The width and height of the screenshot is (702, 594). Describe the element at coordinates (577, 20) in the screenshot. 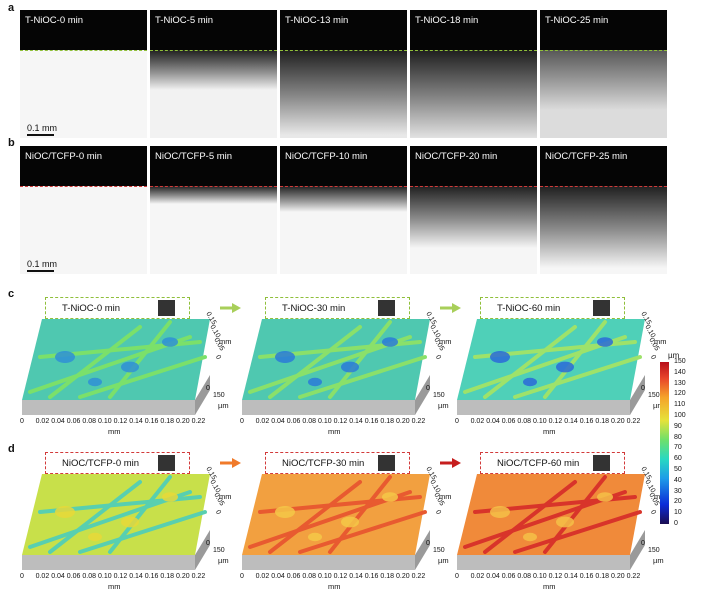

I see `micrograph-title: T-NiOC-25 min` at that location.